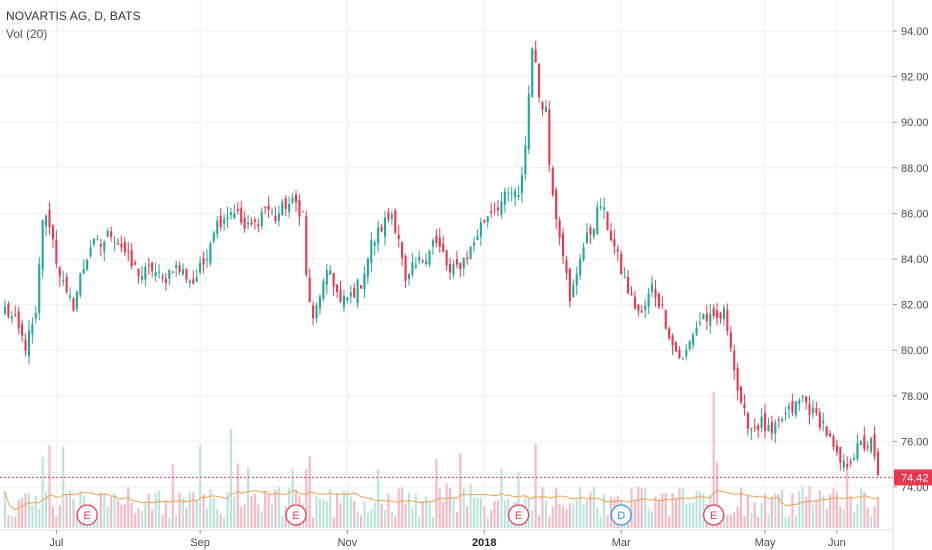  I want to click on chart-title: NOVARTIS AG, D, BATS, so click(73, 16).